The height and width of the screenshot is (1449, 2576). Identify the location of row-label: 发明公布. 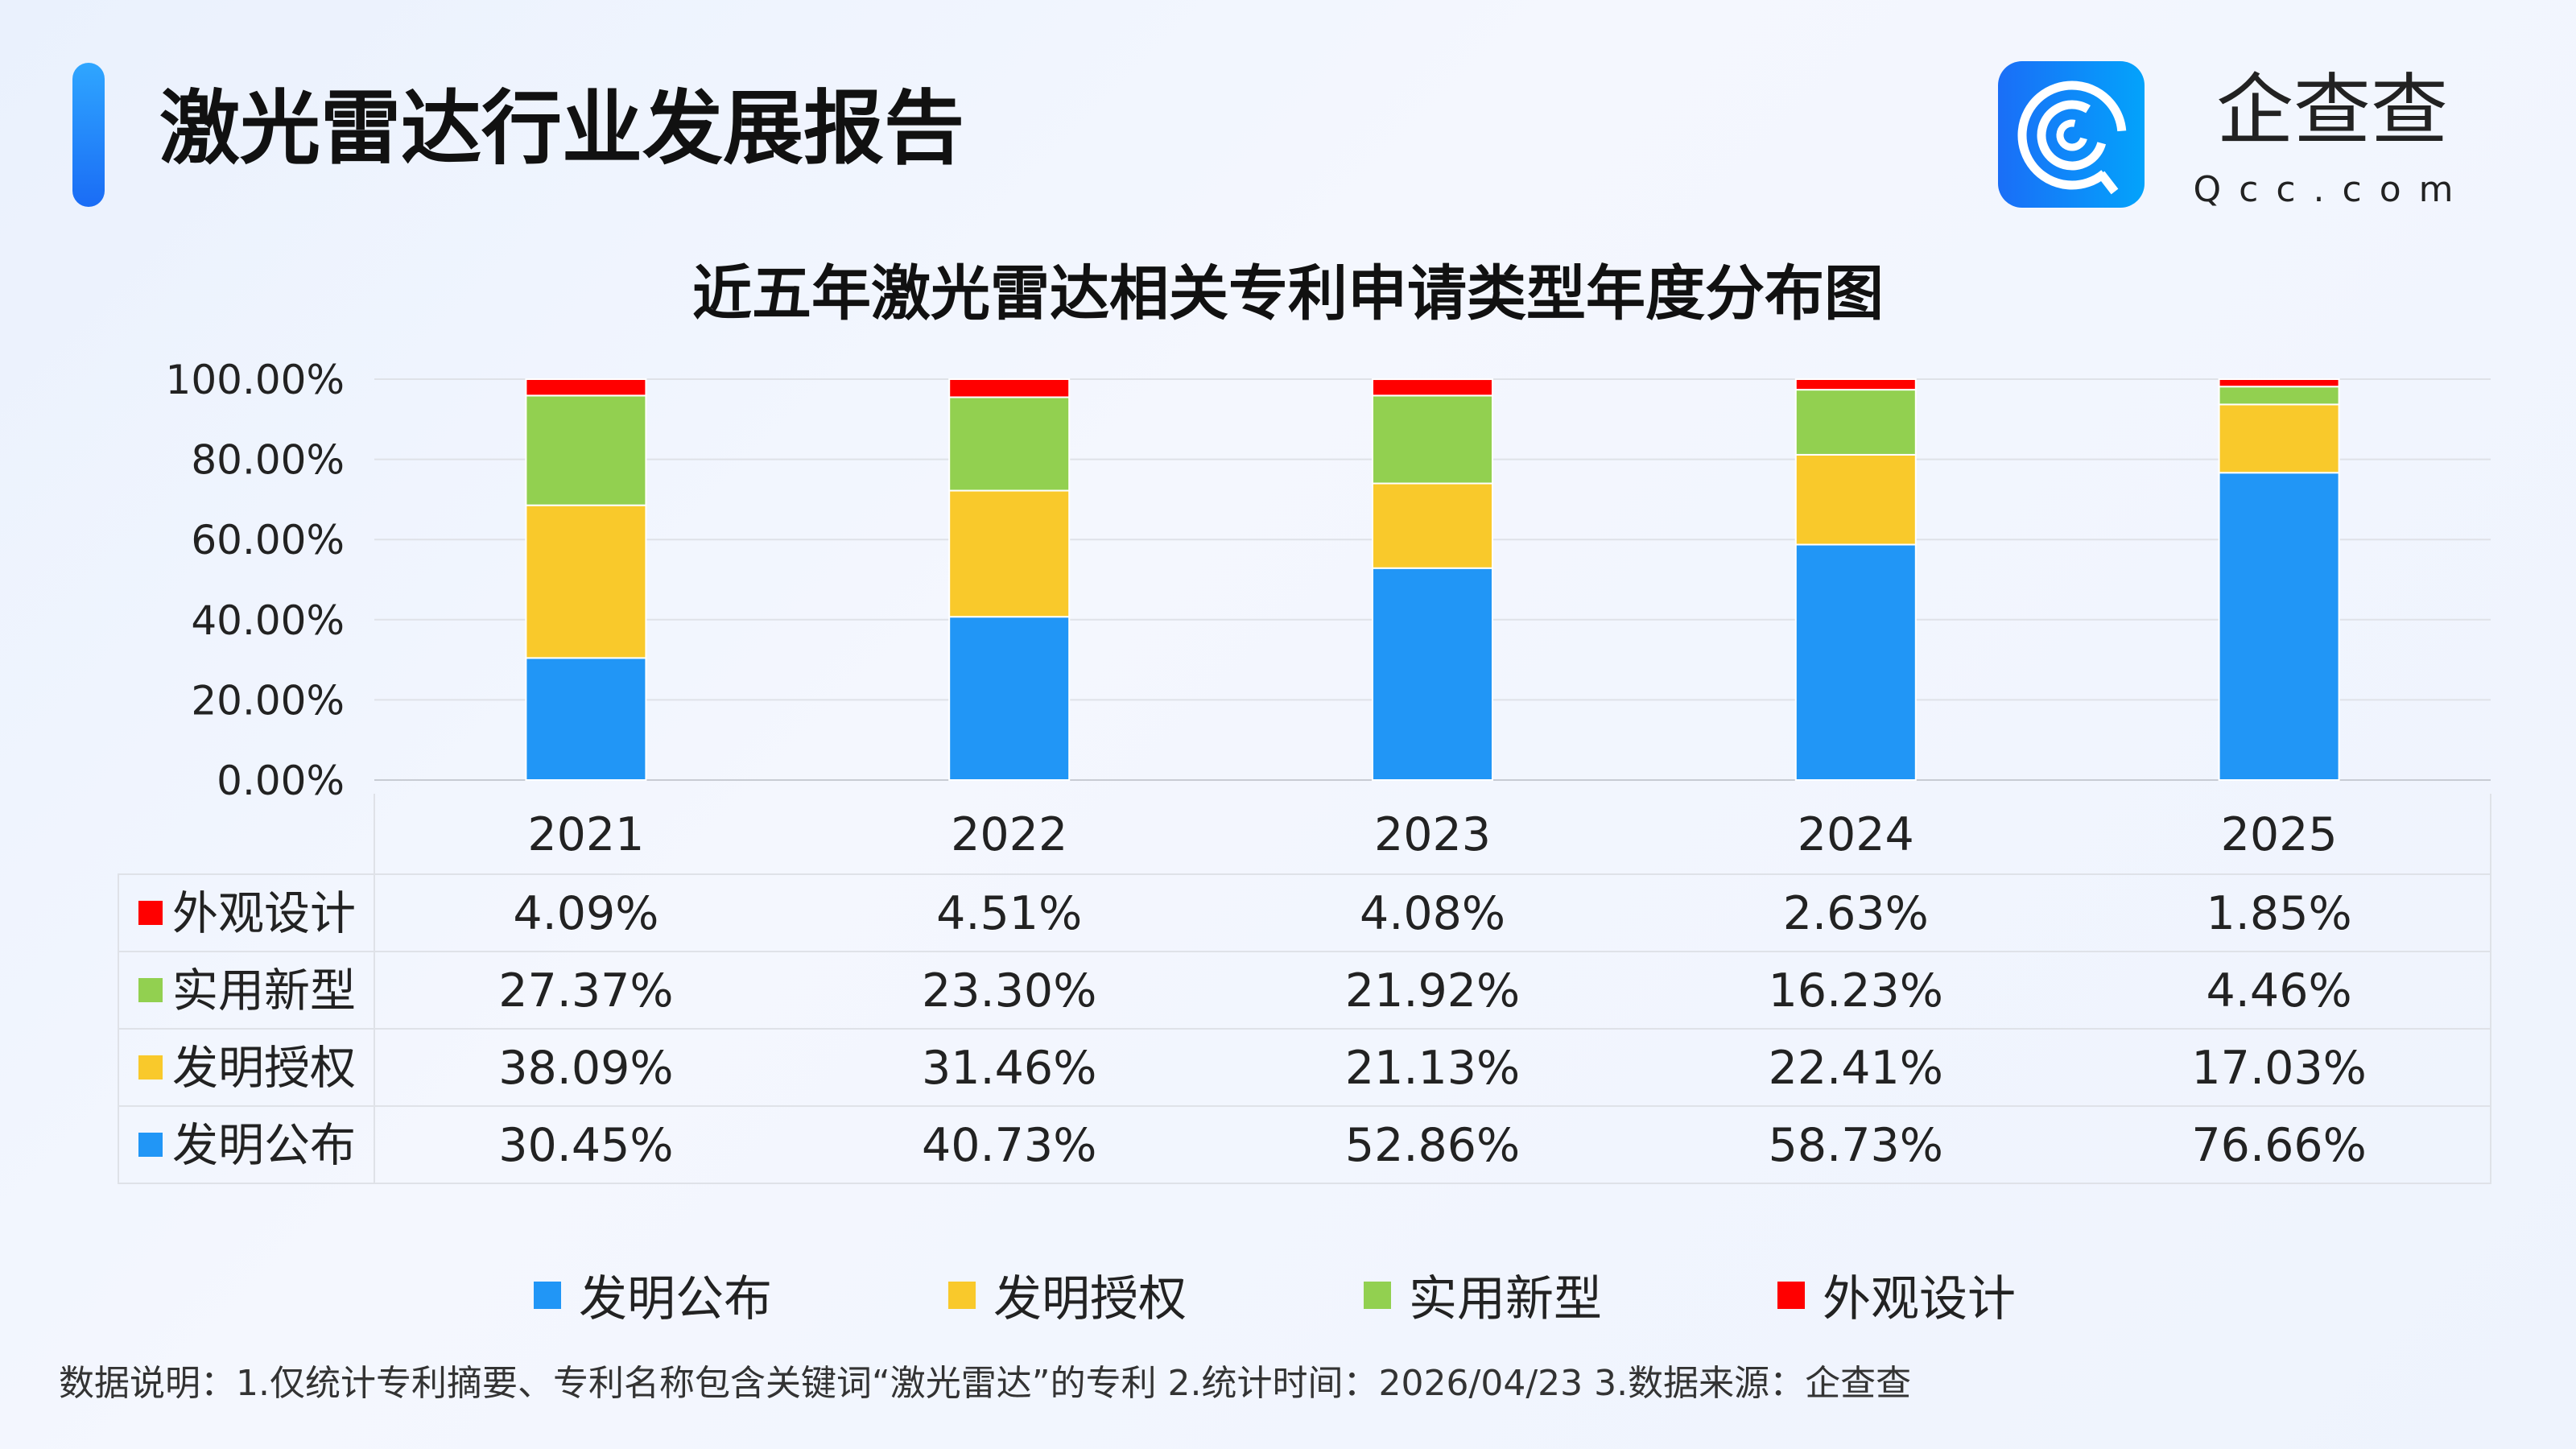
(264, 1145).